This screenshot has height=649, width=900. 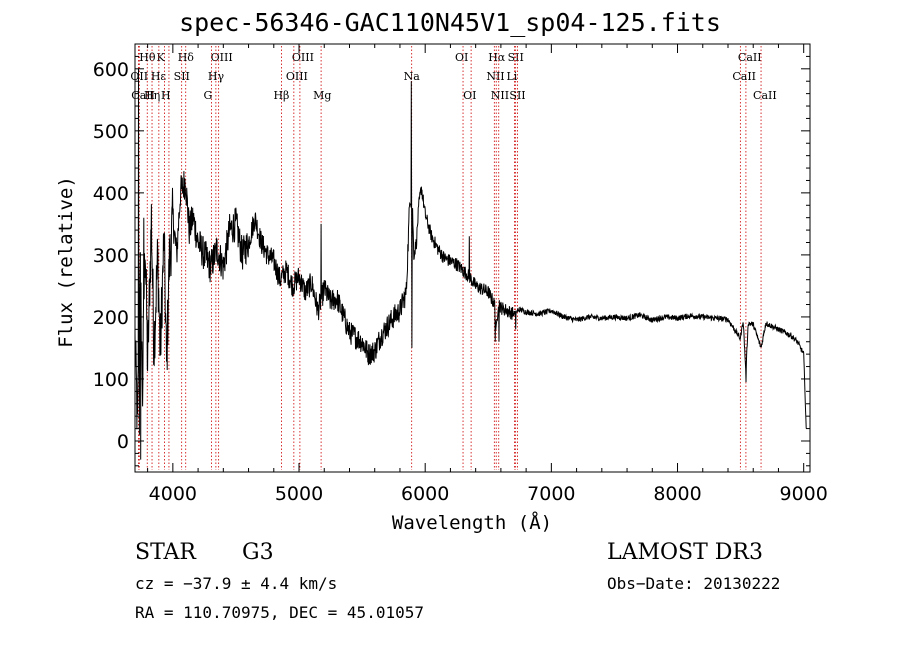 What do you see at coordinates (297, 76) in the screenshot?
I see `line-label-13: OIII` at bounding box center [297, 76].